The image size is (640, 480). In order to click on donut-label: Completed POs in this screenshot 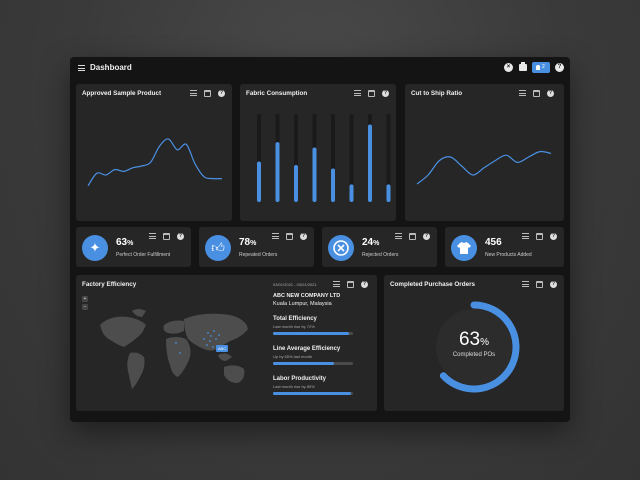, I will do `click(474, 355)`.